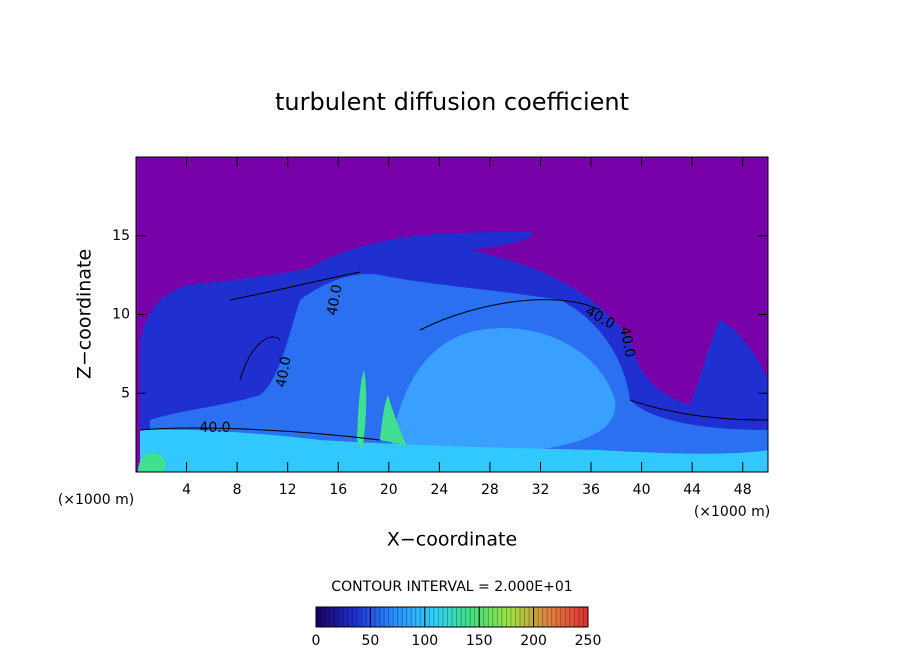 This screenshot has width=904, height=654. What do you see at coordinates (743, 490) in the screenshot?
I see `x-tick-label: 48` at bounding box center [743, 490].